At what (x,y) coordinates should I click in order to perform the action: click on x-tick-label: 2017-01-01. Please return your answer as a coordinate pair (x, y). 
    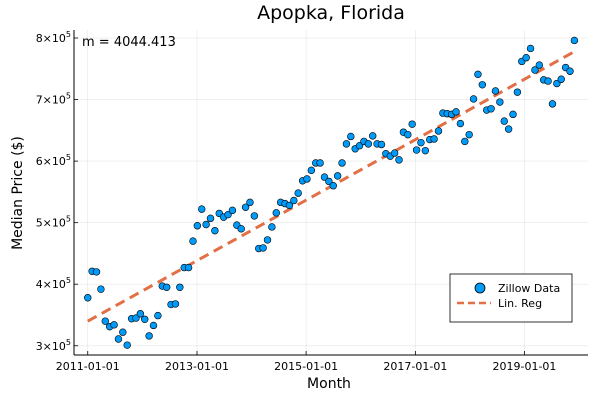
    Looking at the image, I should click on (415, 366).